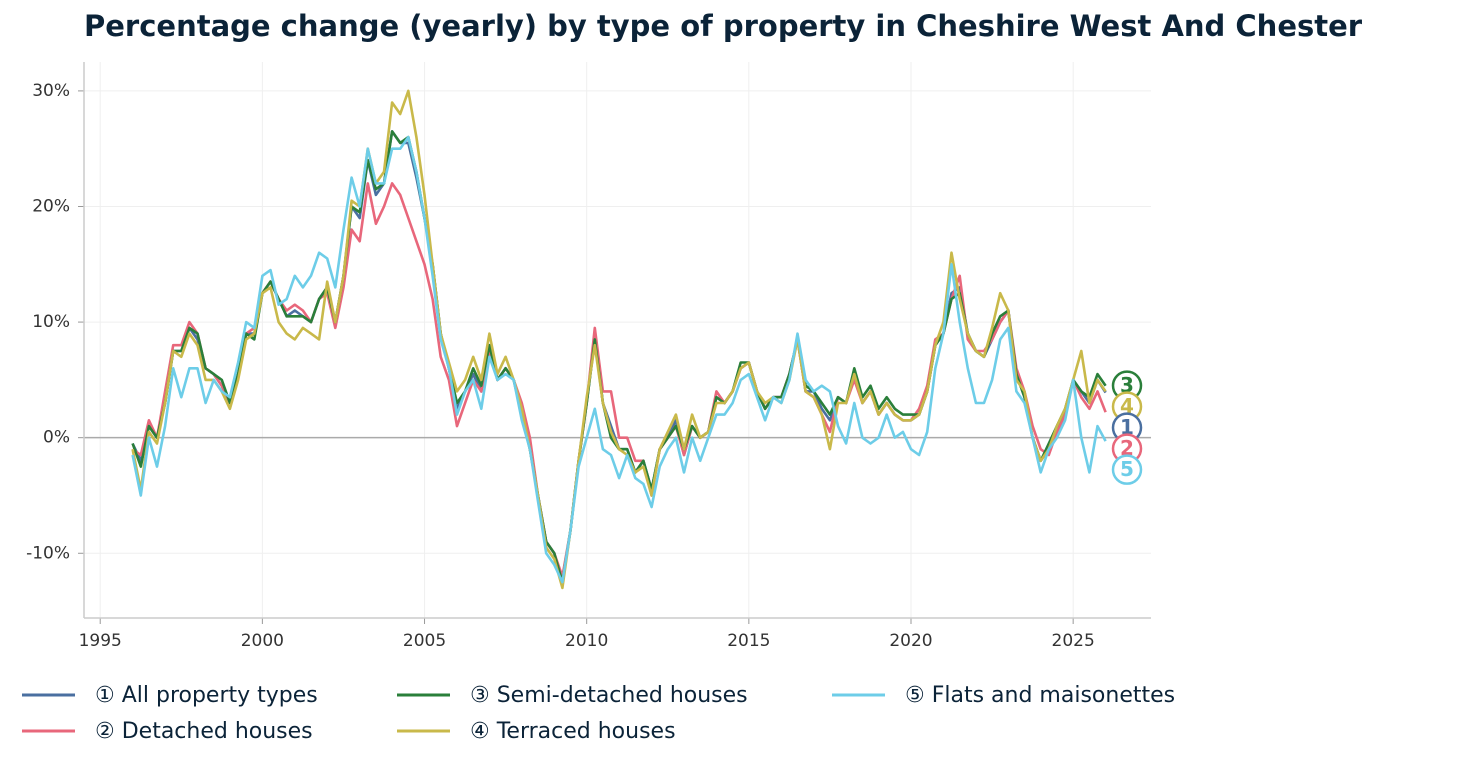 This screenshot has width=1476, height=774. Describe the element at coordinates (1127, 406) in the screenshot. I see `end-marker-label: 4` at that location.